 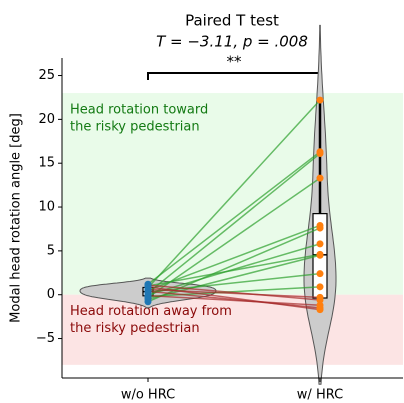 I want to click on x-tick-label: w/o HRC, so click(x=148, y=395).